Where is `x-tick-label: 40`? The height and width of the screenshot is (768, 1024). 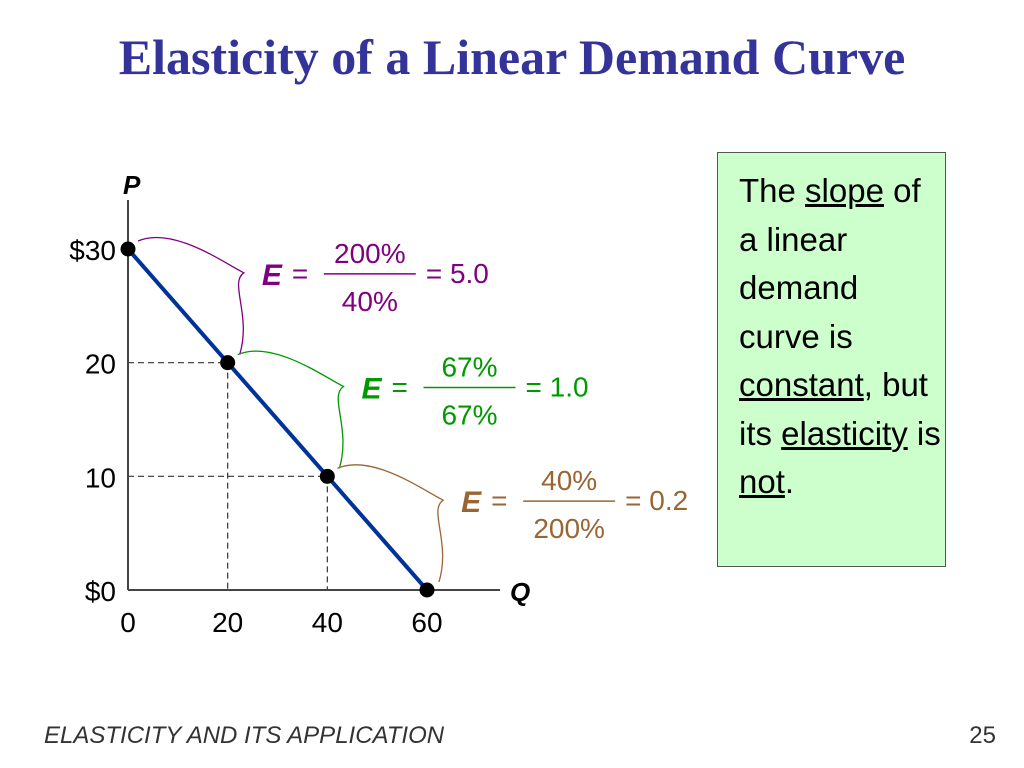 x-tick-label: 40 is located at coordinates (327, 622).